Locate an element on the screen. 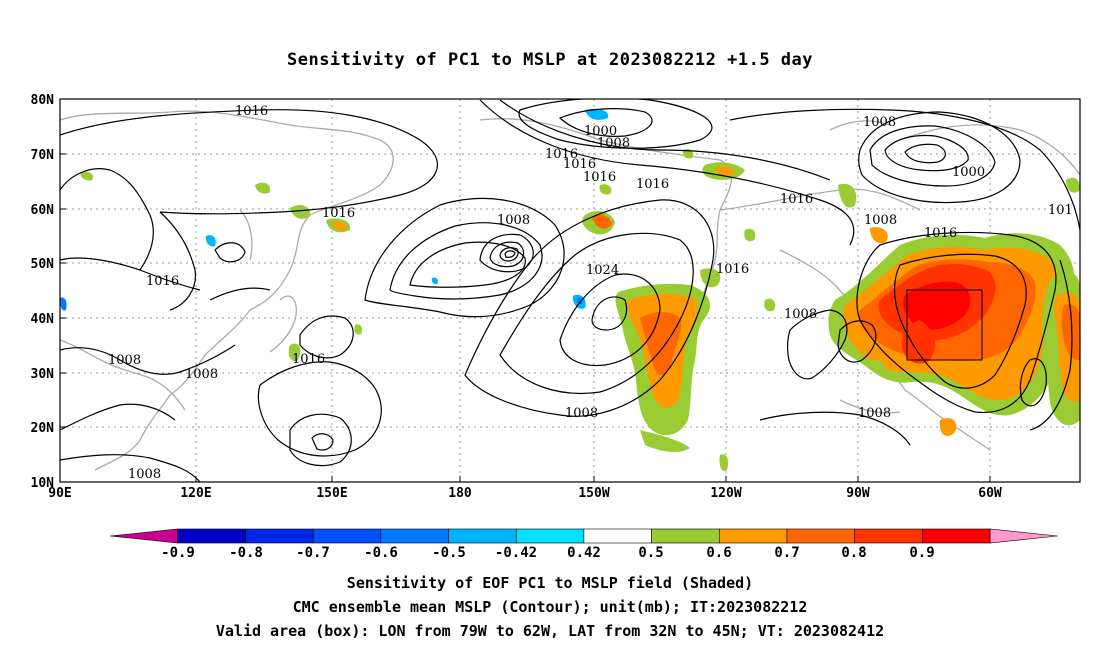 The width and height of the screenshot is (1100, 650). colorbar-label: -0.9 is located at coordinates (178, 553).